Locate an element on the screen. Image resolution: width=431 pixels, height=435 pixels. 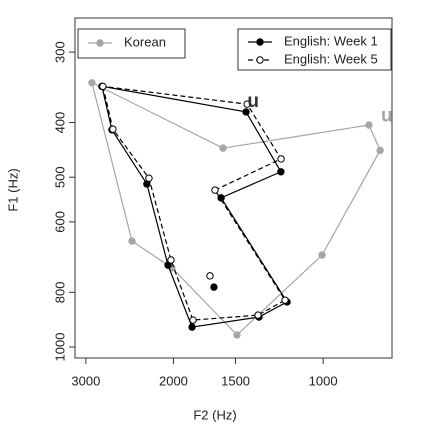
legend-label: Korean is located at coordinates (145, 41).